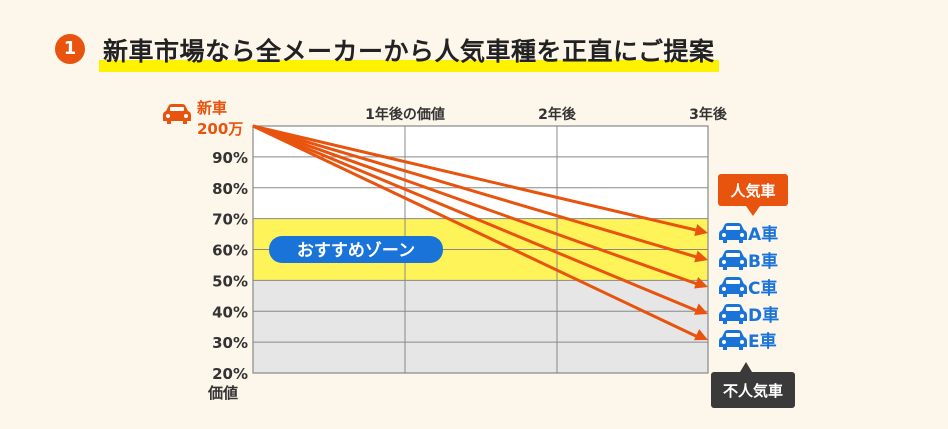 This screenshot has width=948, height=429. I want to click on y-tick-label: 90%, so click(230, 158).